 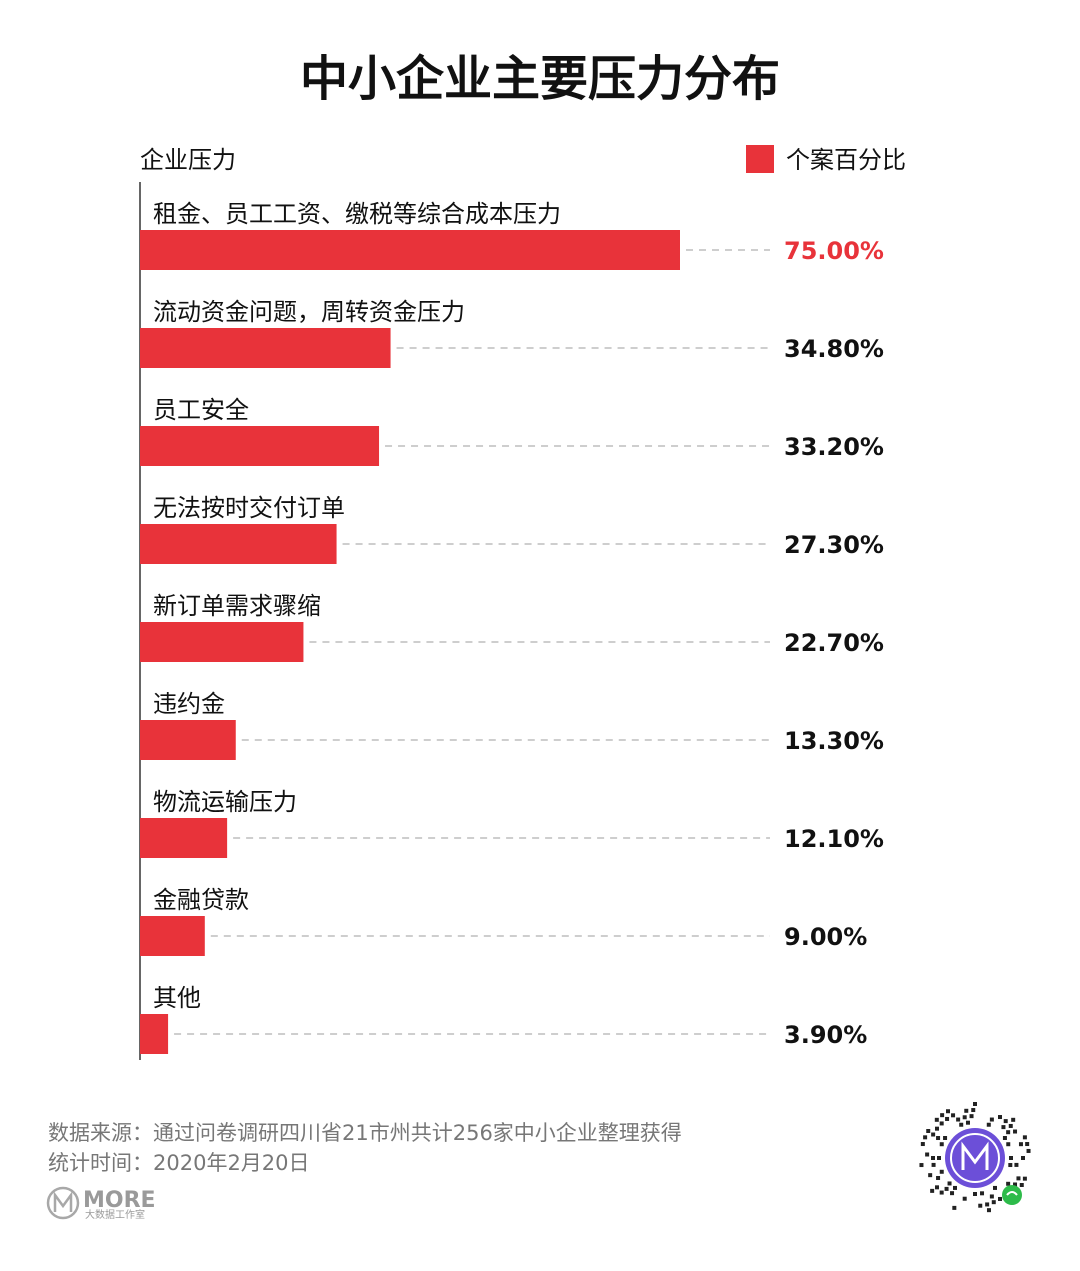 What do you see at coordinates (119, 1200) in the screenshot?
I see `brand-name: MORE` at bounding box center [119, 1200].